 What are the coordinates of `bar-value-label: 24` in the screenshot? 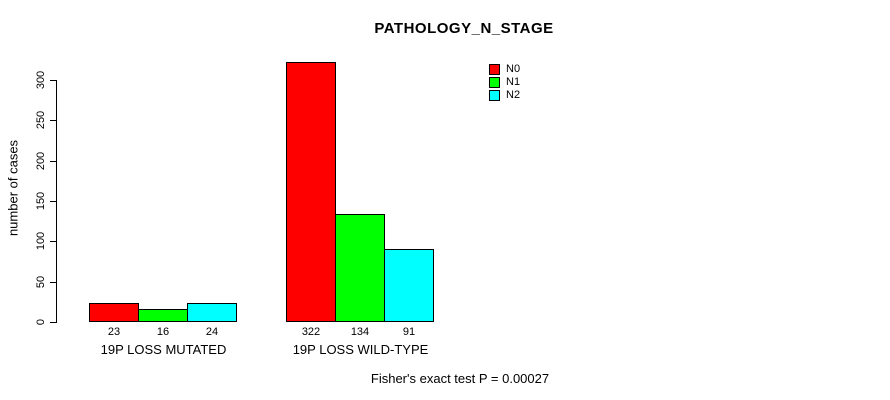 It's located at (212, 332).